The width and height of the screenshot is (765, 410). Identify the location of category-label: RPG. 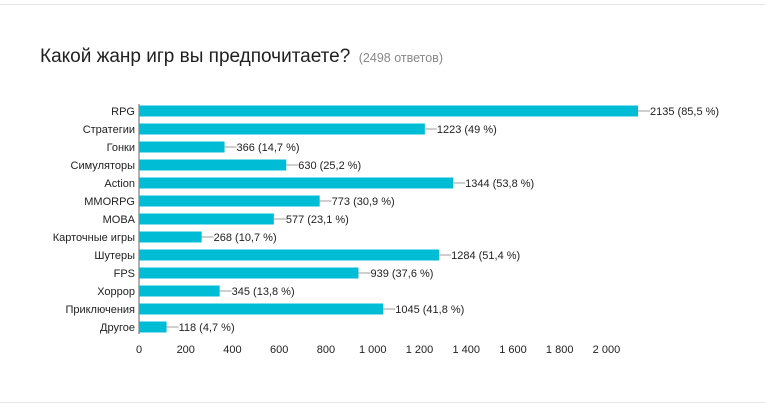
(123, 112).